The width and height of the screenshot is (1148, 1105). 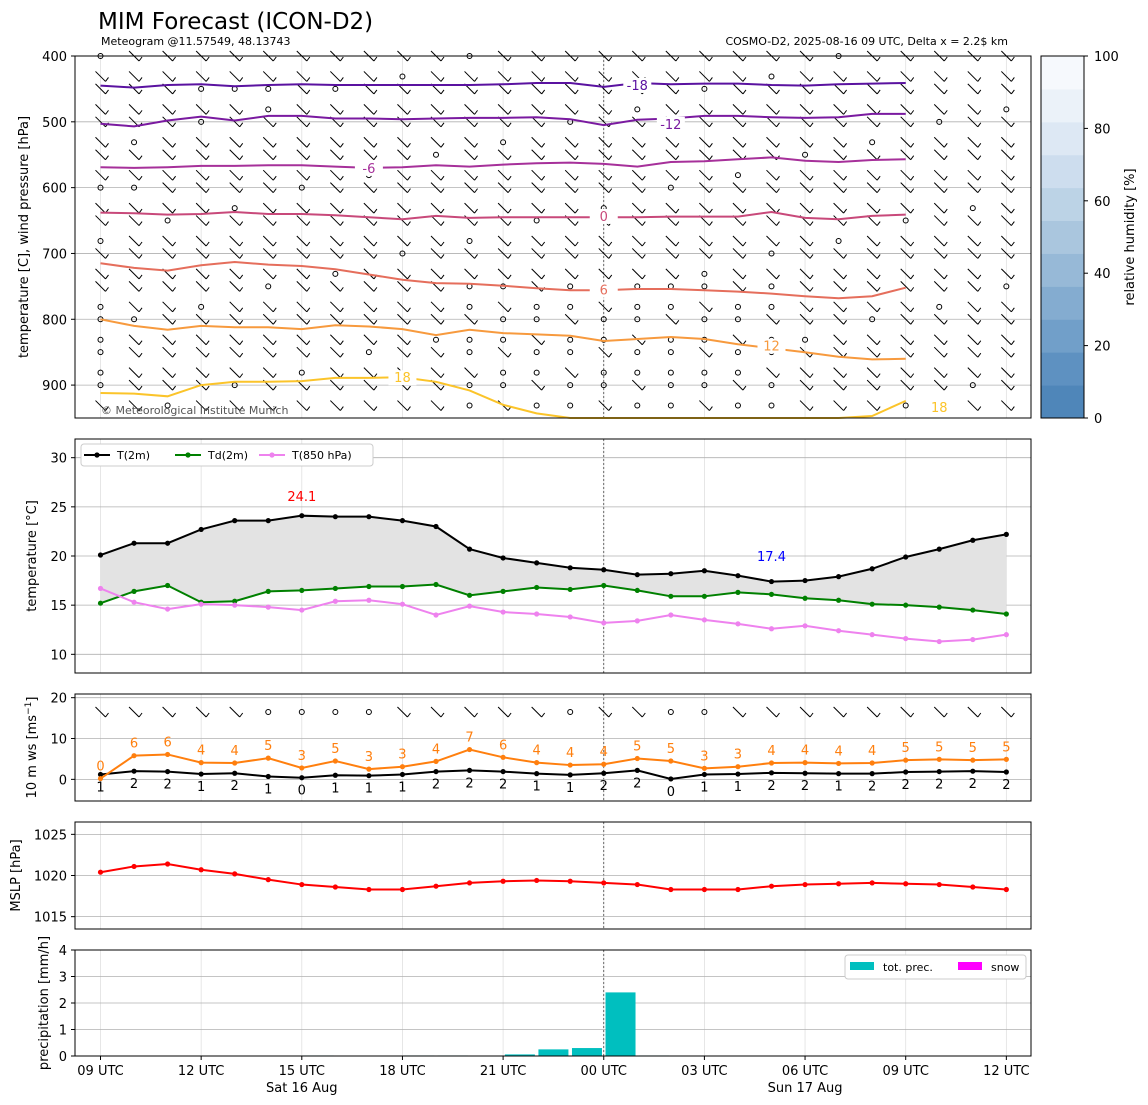 I want to click on isotherm-label-bg, so click(x=637, y=85).